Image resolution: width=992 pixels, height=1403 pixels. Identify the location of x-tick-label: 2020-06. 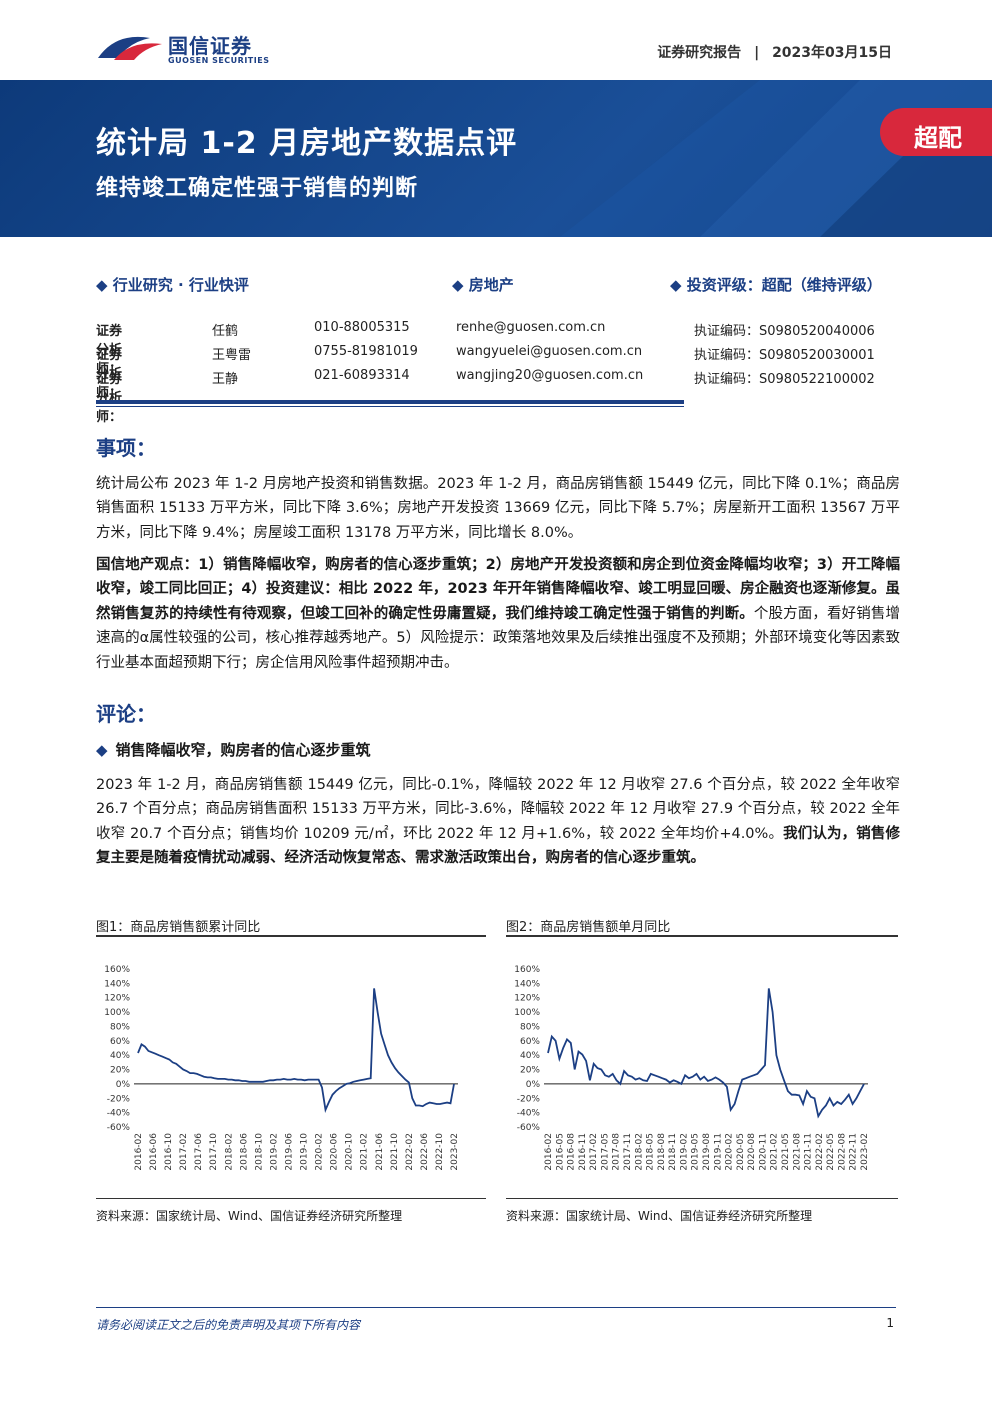
(335, 1152).